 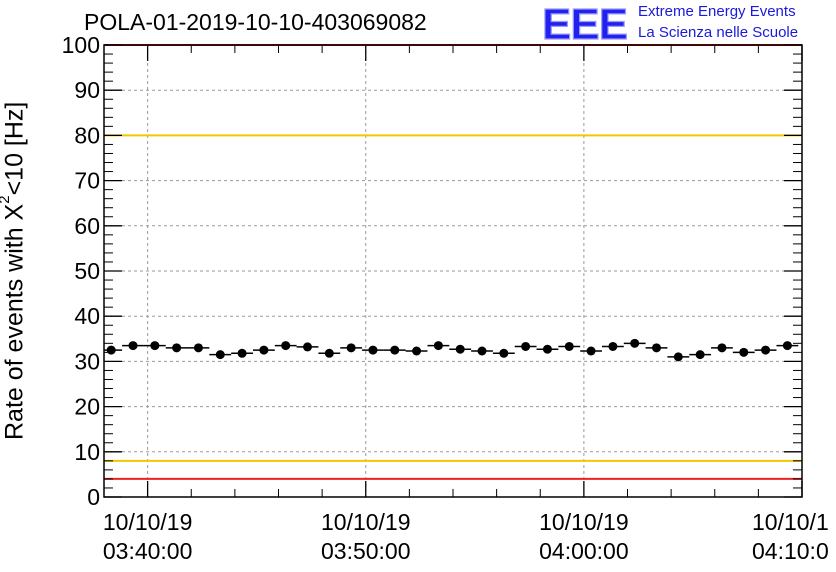 I want to click on logo-letters: EEE, so click(x=584, y=23).